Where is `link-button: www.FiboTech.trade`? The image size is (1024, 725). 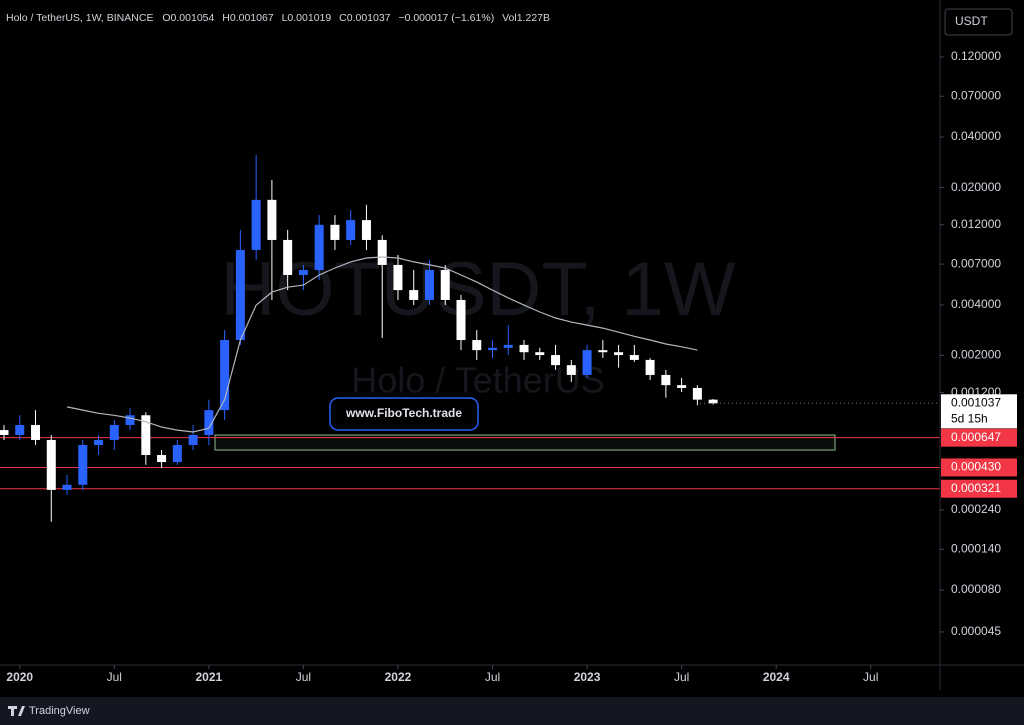 link-button: www.FiboTech.trade is located at coordinates (404, 414).